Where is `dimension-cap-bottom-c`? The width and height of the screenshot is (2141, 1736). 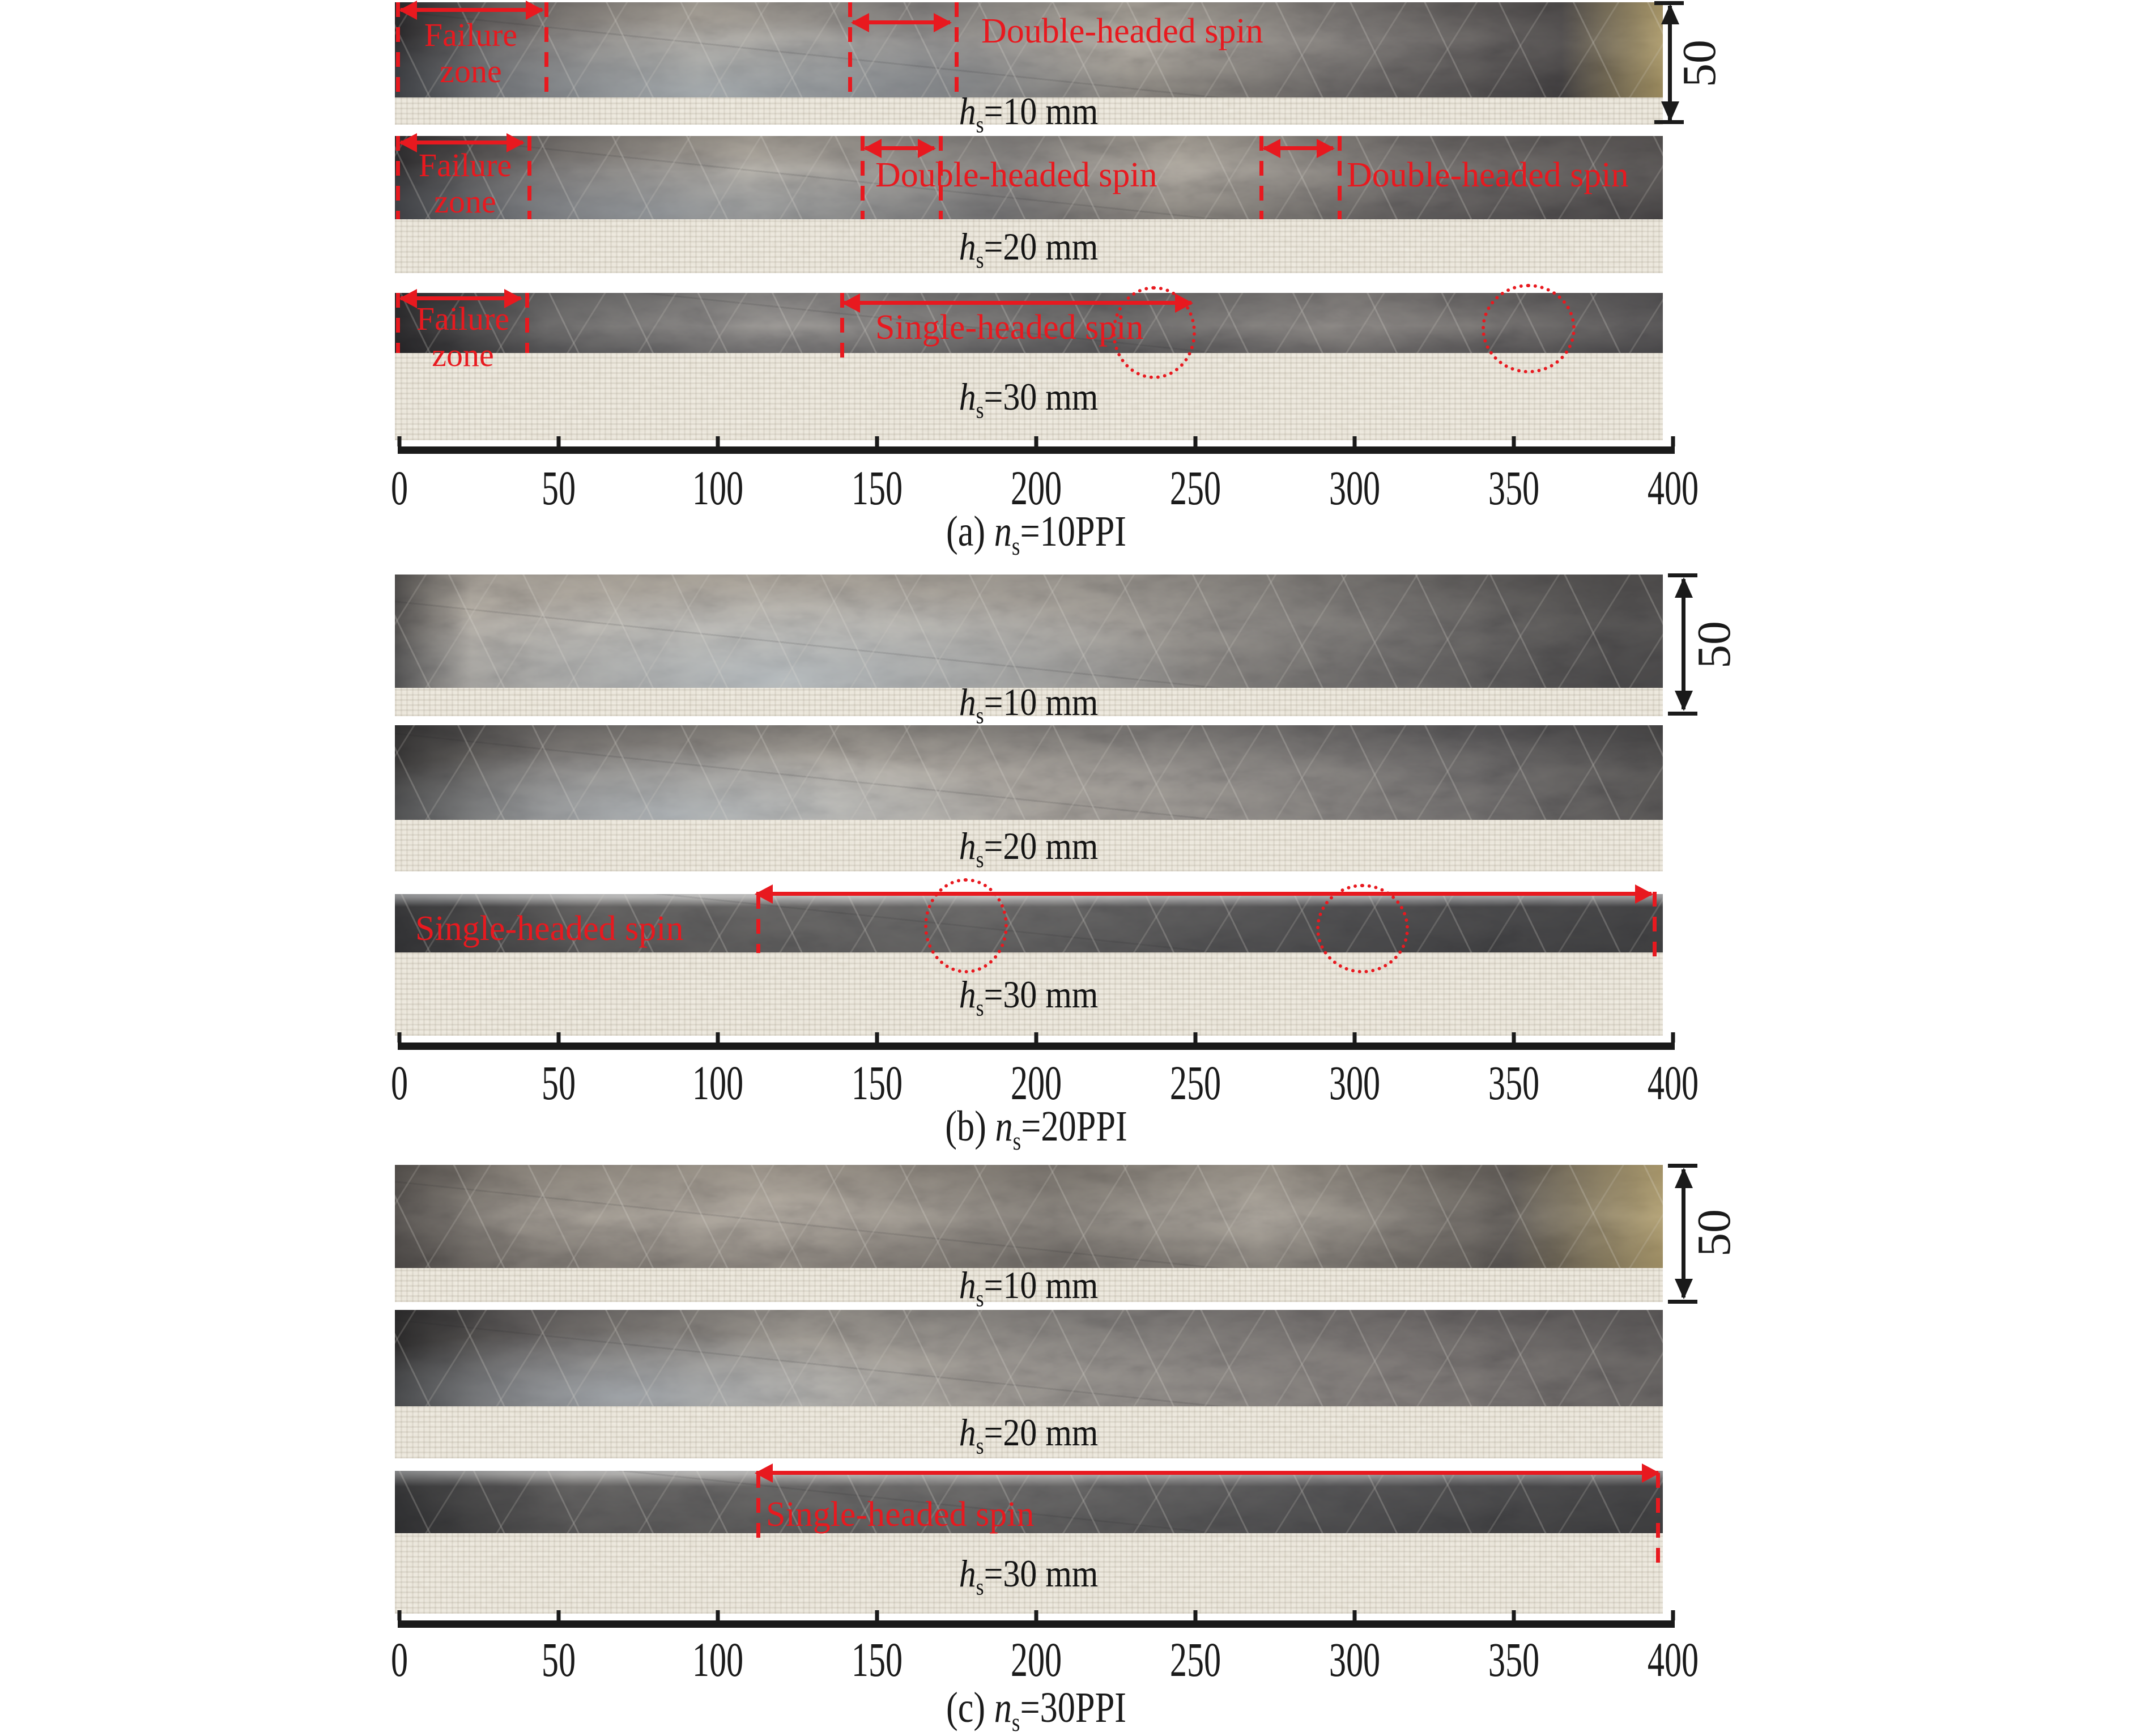 dimension-cap-bottom-c is located at coordinates (1683, 1302).